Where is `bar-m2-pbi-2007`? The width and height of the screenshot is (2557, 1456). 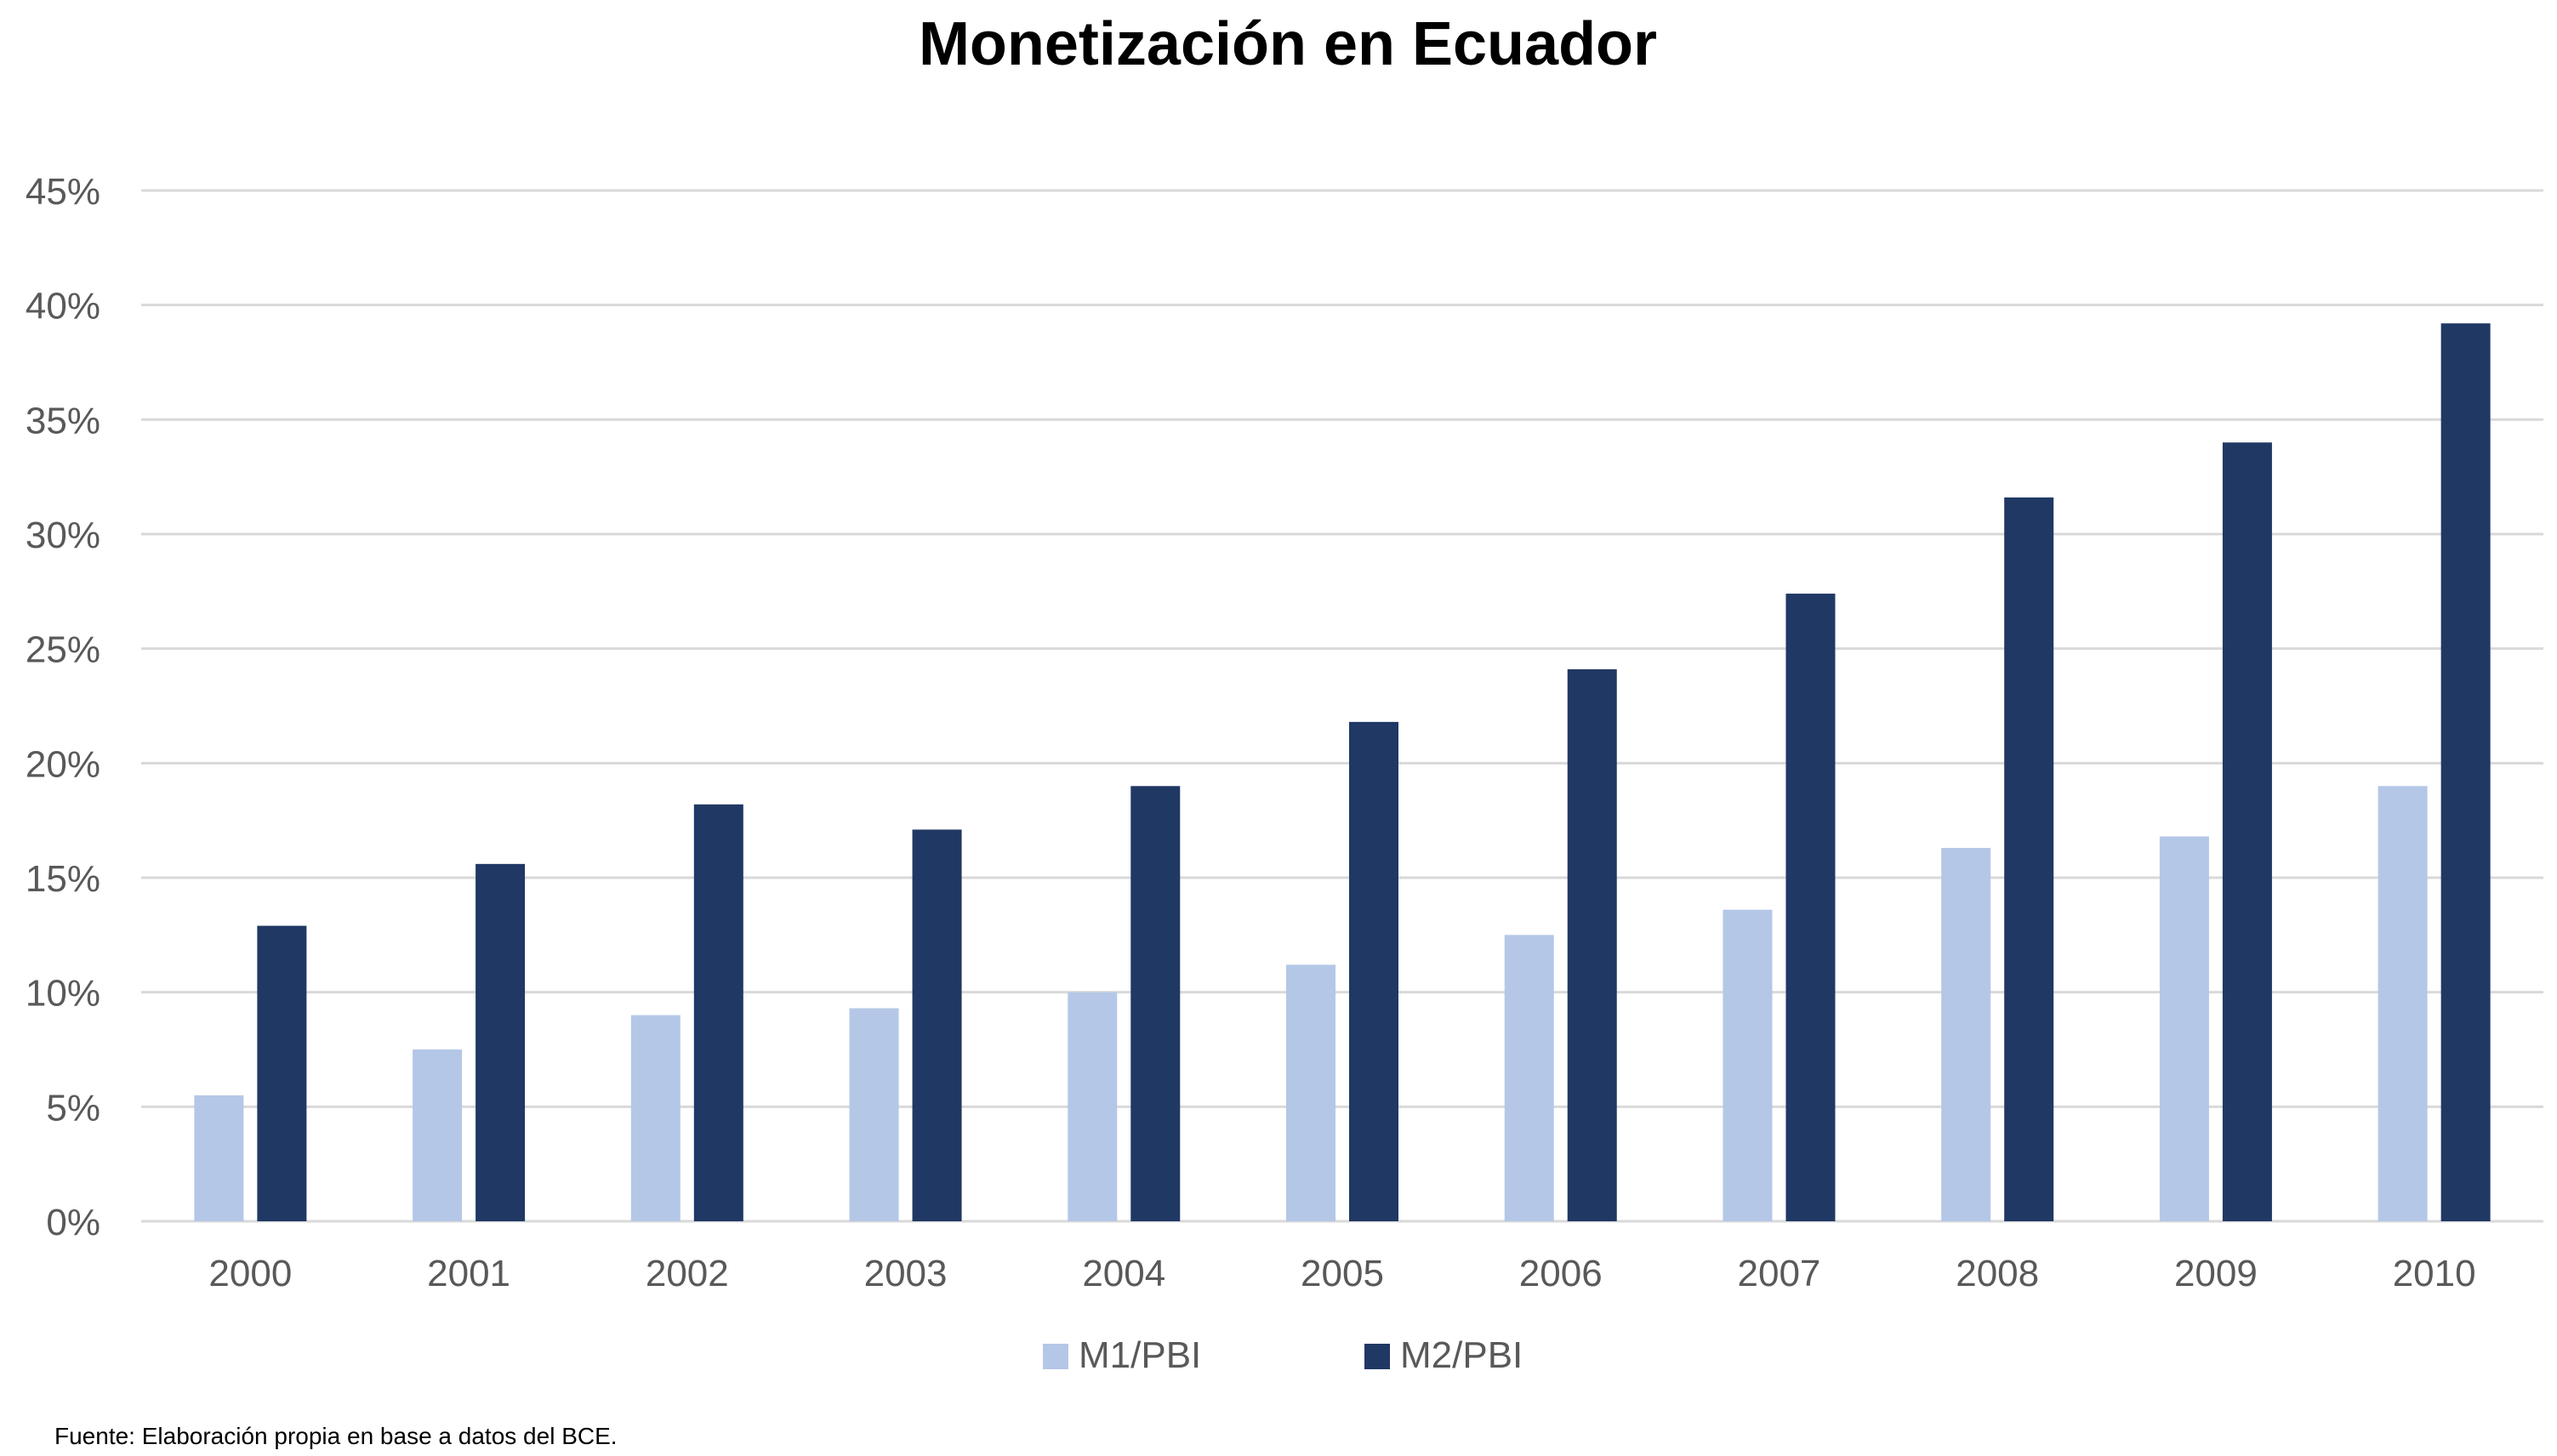 bar-m2-pbi-2007 is located at coordinates (1811, 907).